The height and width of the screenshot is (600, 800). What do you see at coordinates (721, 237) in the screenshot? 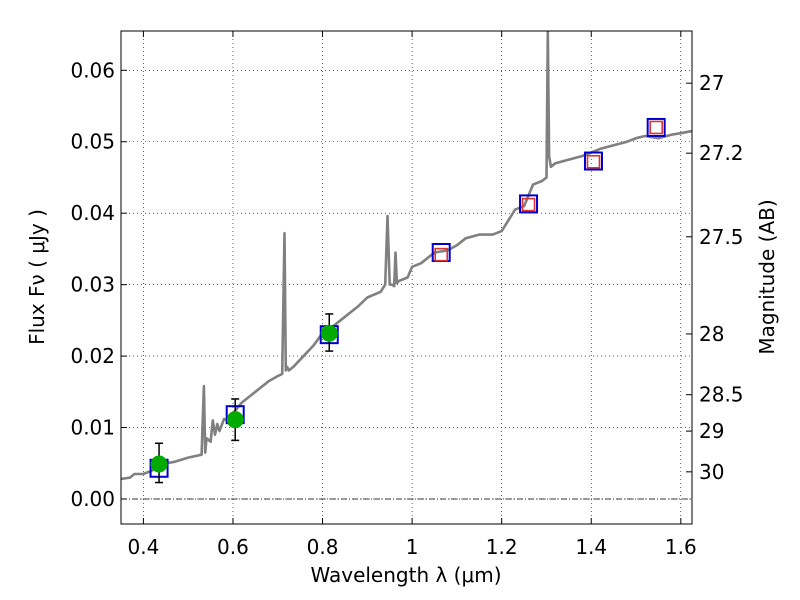
I see `right-tick-label: 27.5` at bounding box center [721, 237].